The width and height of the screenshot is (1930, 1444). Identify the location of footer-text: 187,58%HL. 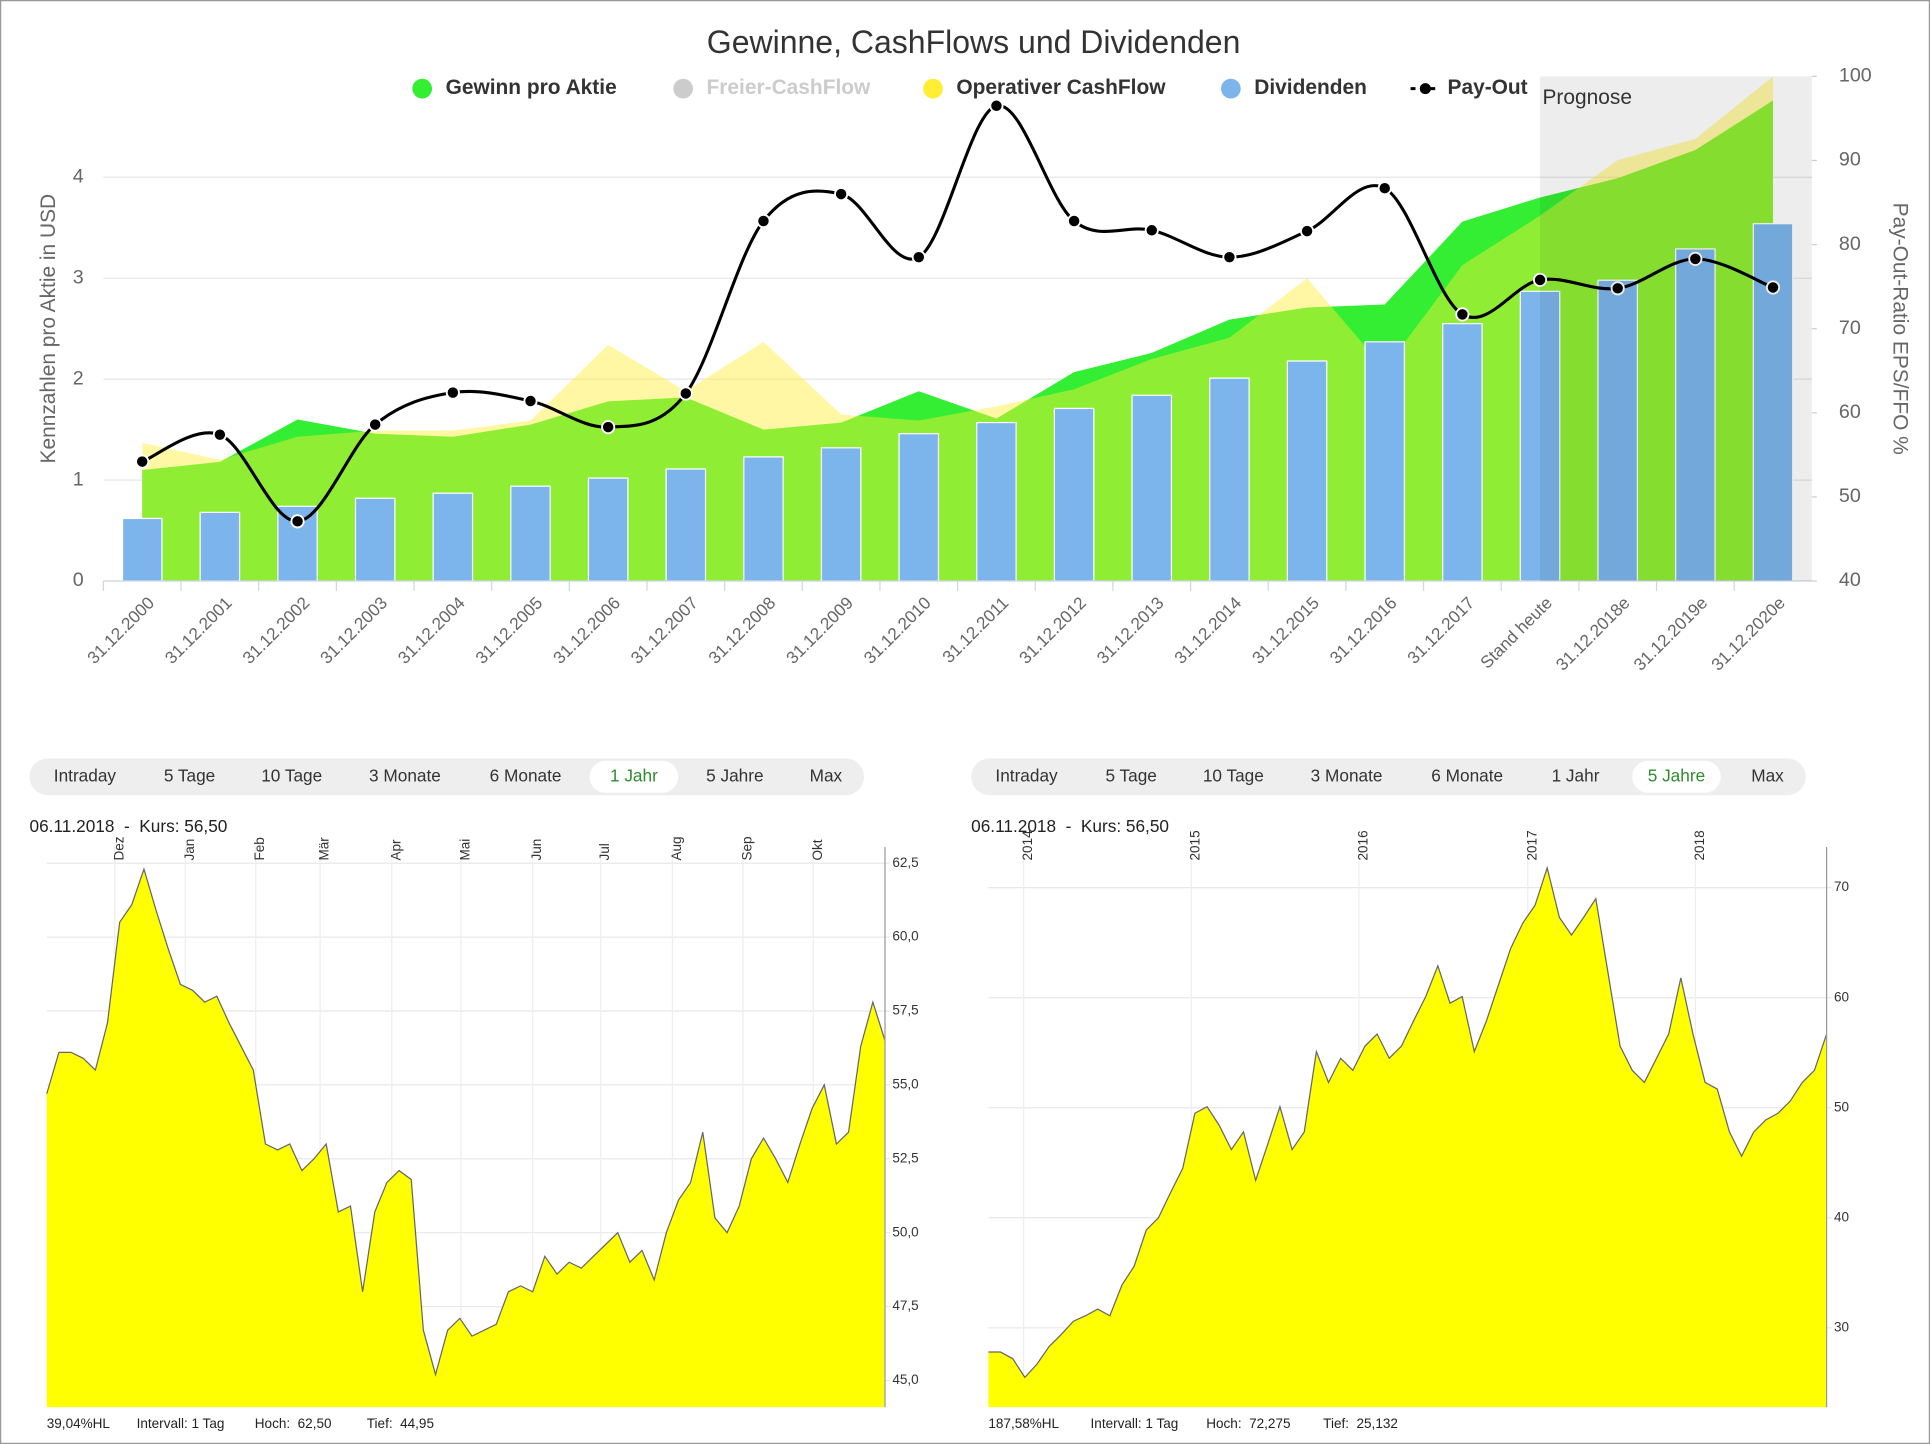
(1023, 1423).